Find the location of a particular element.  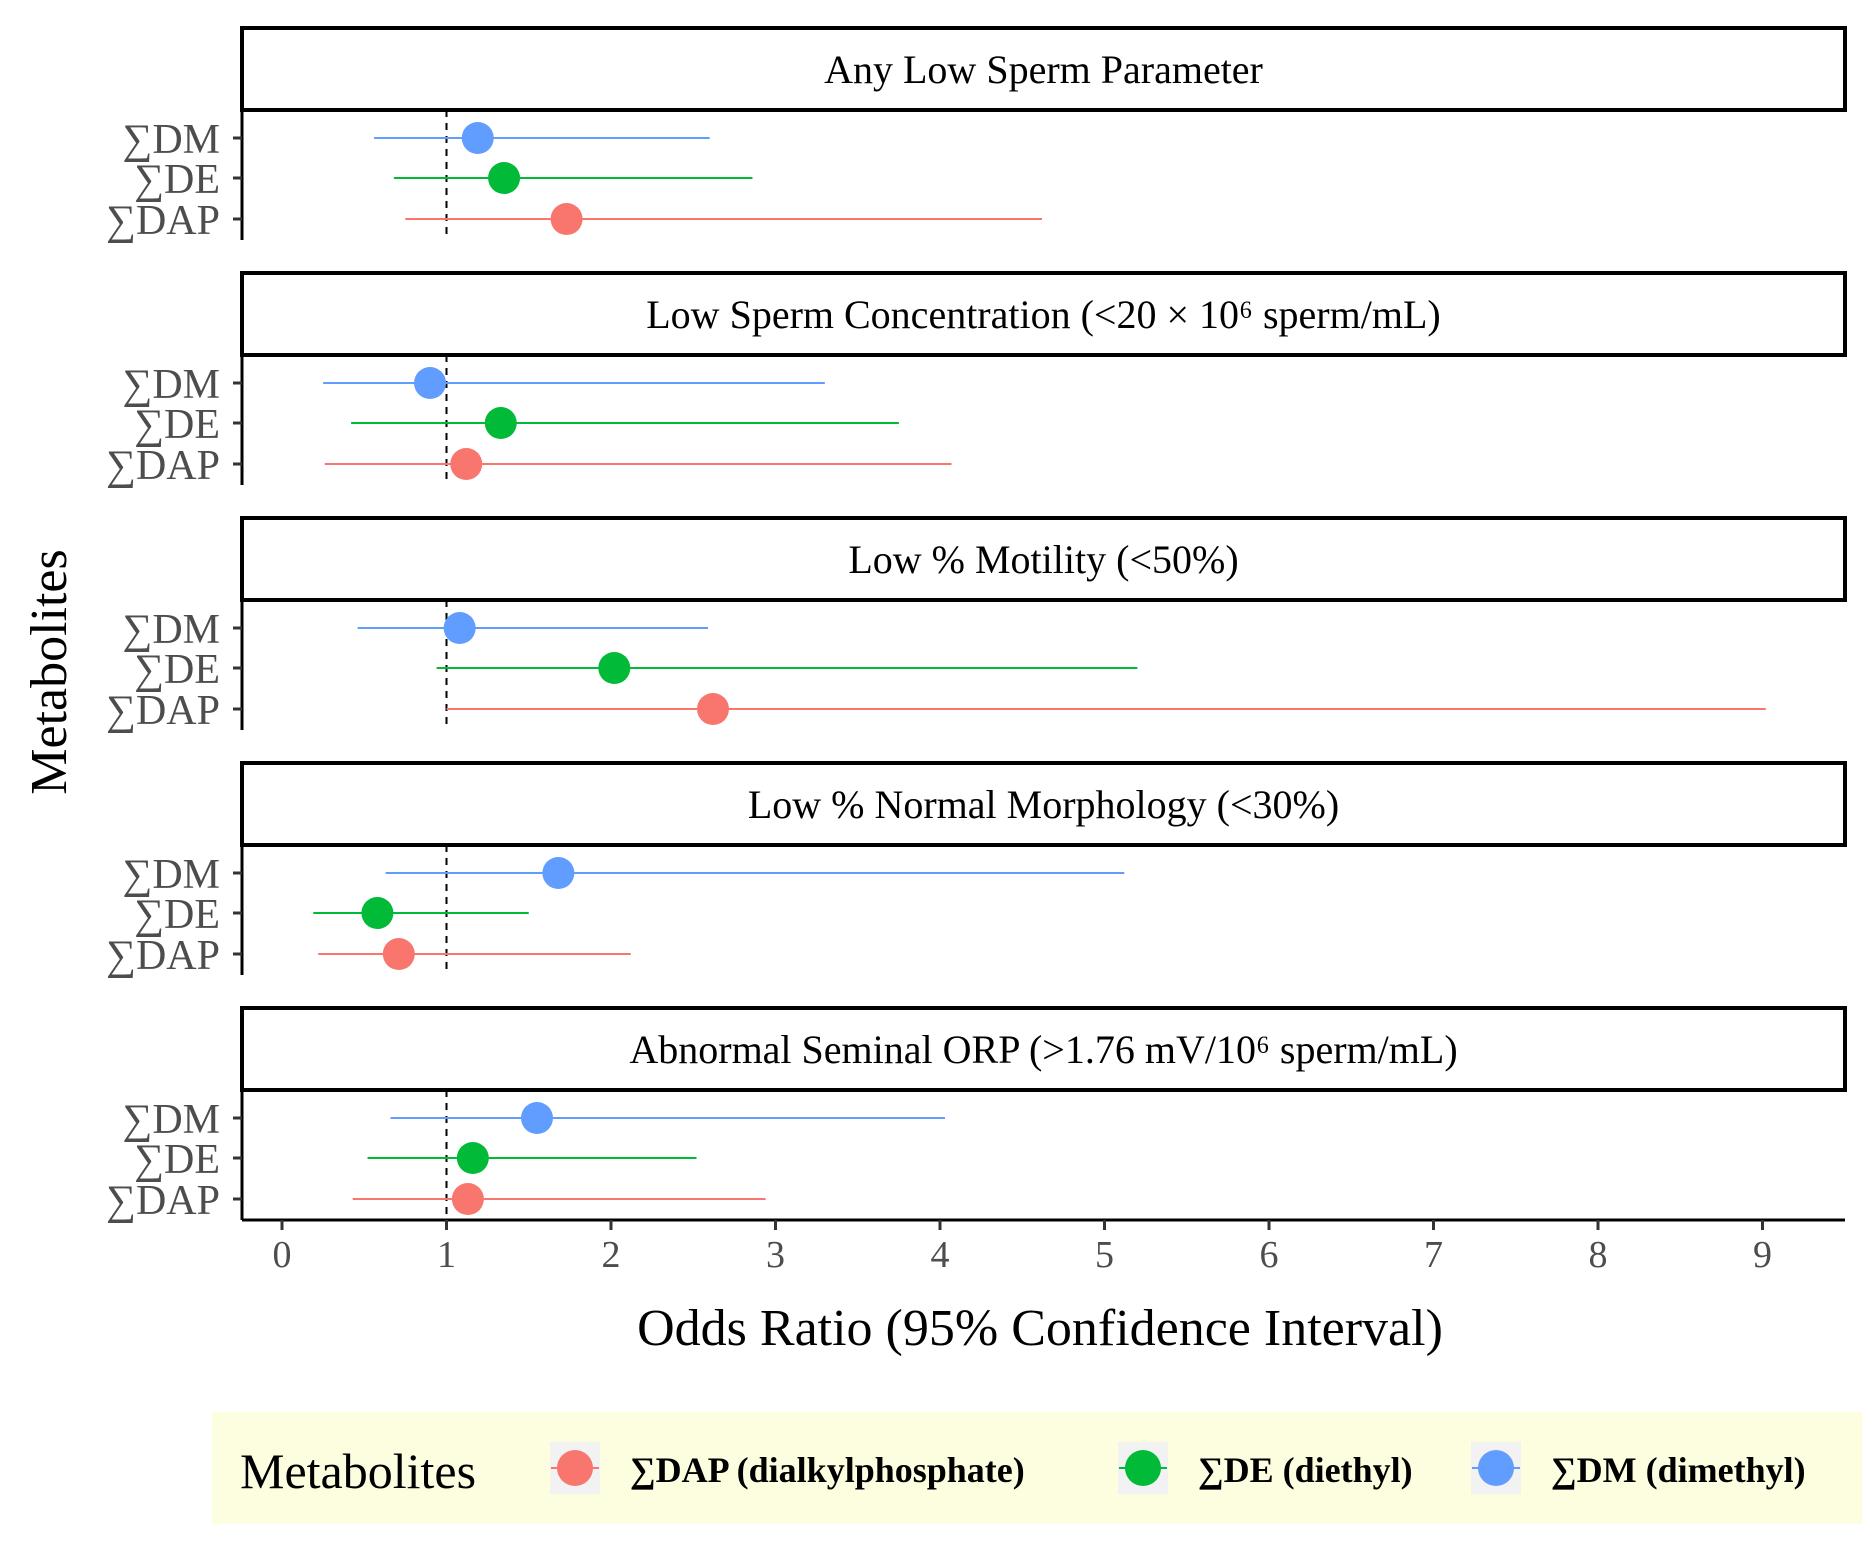

x-tick-label: 4 is located at coordinates (940, 1255).